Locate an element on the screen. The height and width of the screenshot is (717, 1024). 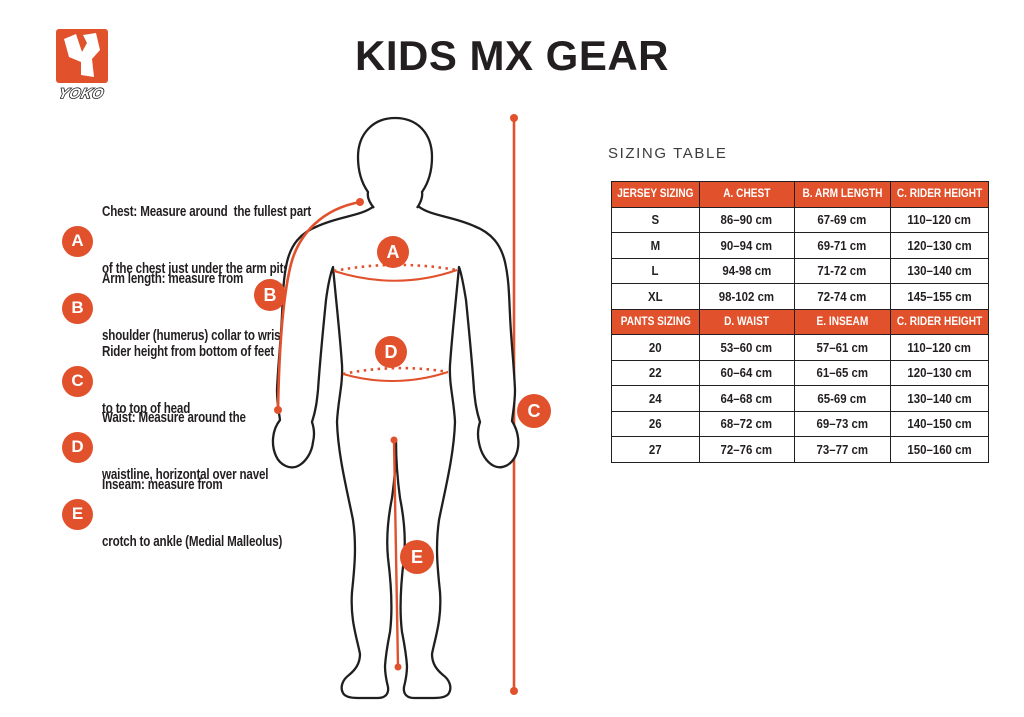
legend-badge-e: E is located at coordinates (77, 514).